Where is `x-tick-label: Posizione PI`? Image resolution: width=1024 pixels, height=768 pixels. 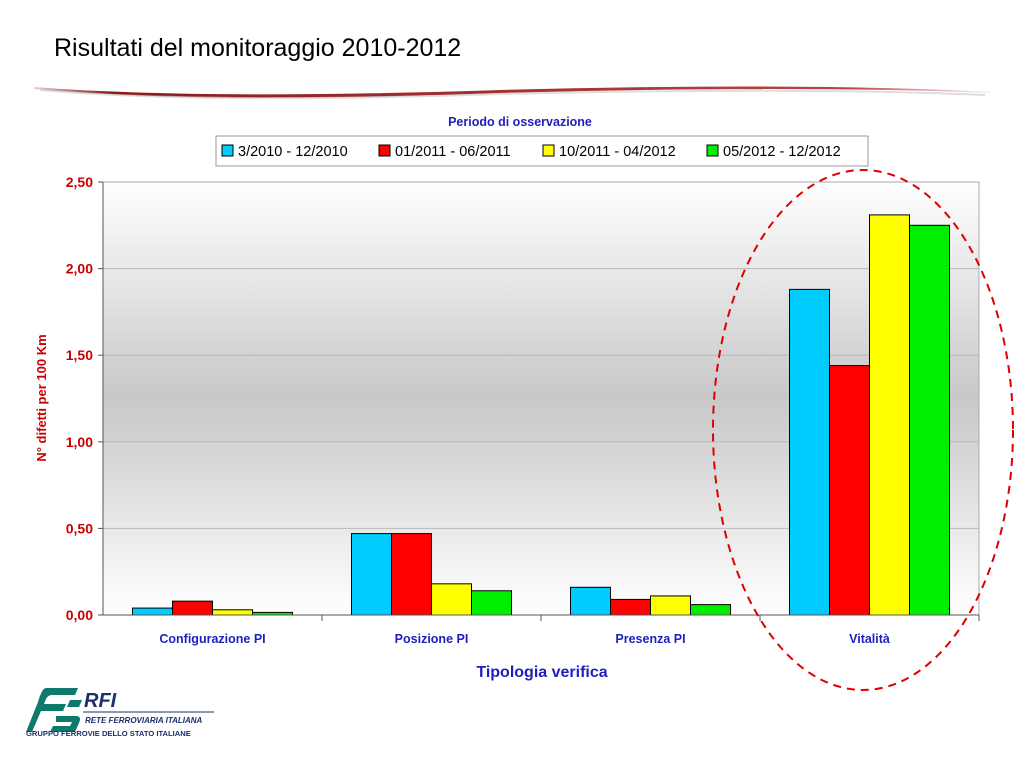 x-tick-label: Posizione PI is located at coordinates (432, 639).